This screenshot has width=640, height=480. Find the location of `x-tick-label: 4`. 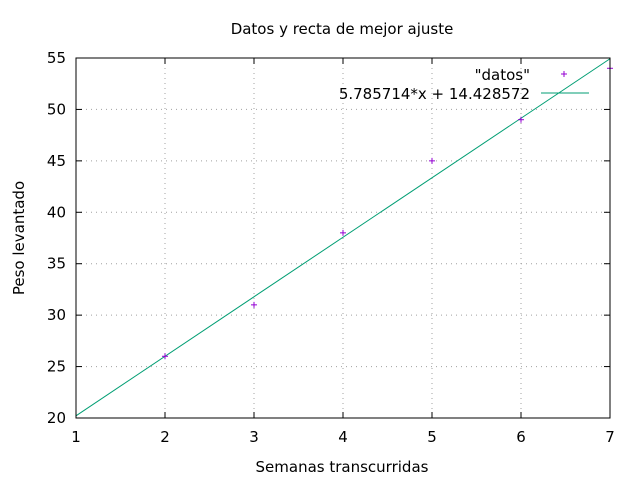

x-tick-label: 4 is located at coordinates (343, 437).